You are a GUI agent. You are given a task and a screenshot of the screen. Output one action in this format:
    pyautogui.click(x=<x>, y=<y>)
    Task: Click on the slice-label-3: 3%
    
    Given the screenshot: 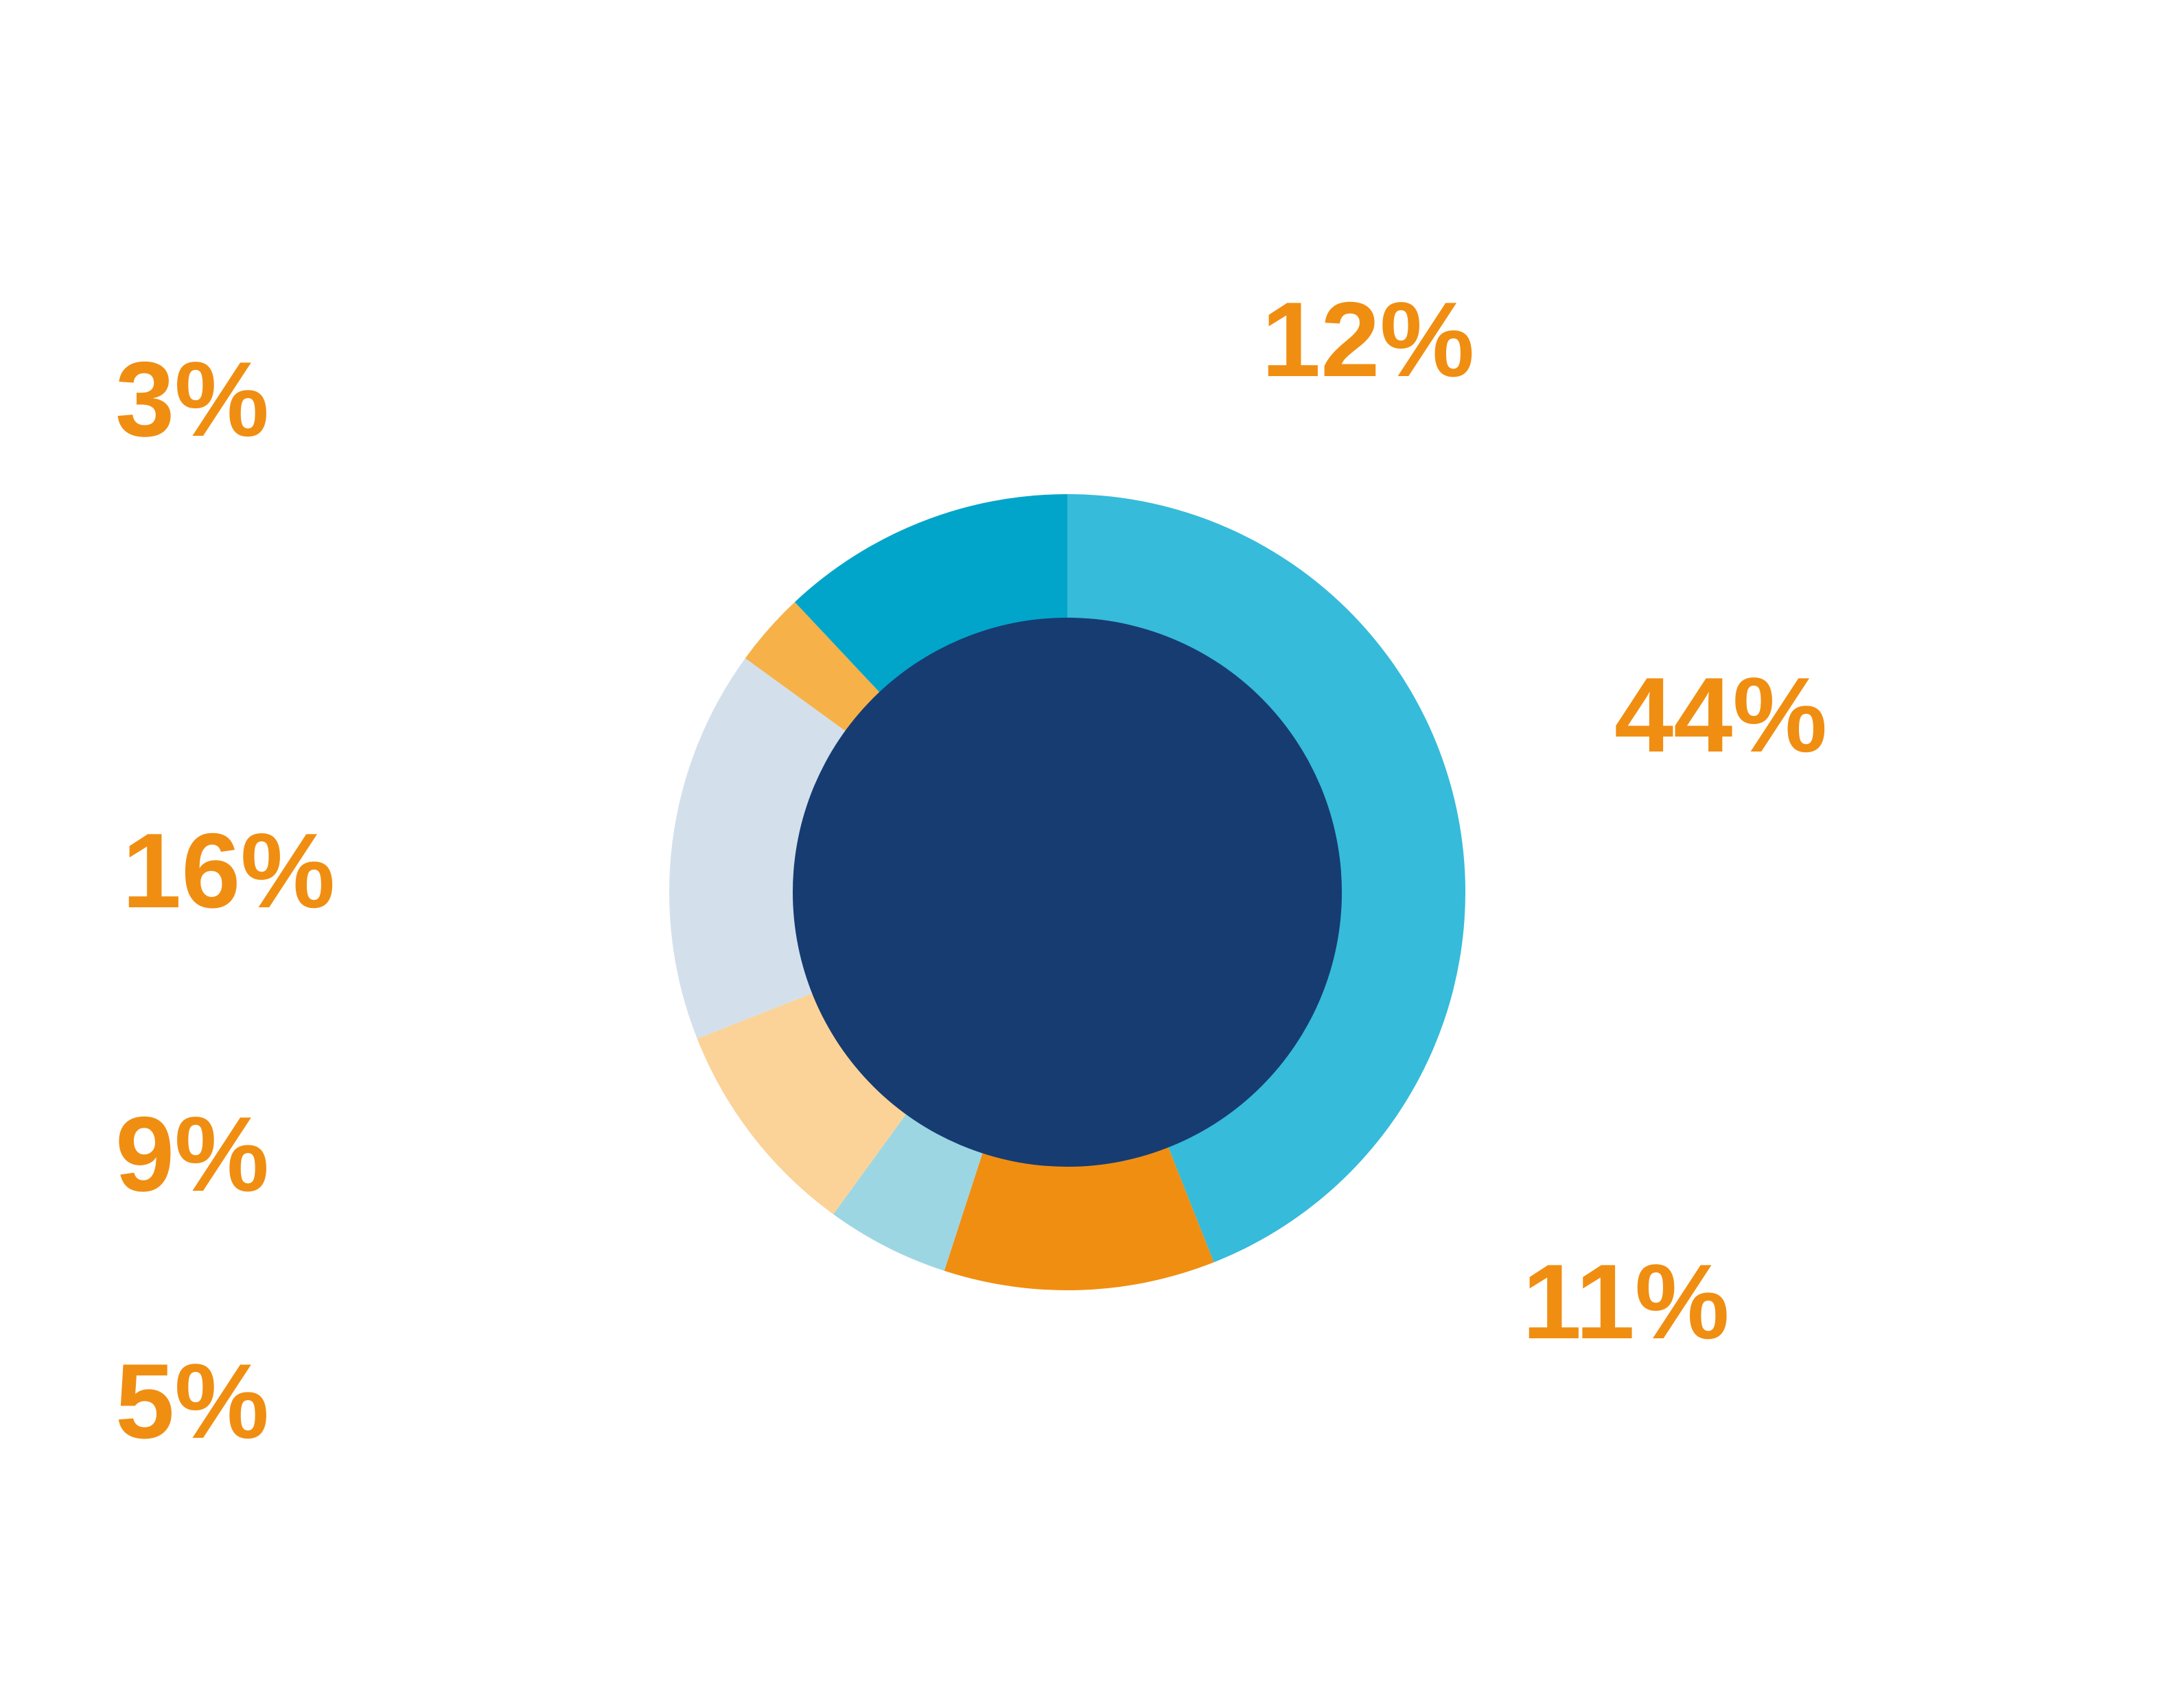 What is the action you would take?
    pyautogui.click(x=192, y=399)
    